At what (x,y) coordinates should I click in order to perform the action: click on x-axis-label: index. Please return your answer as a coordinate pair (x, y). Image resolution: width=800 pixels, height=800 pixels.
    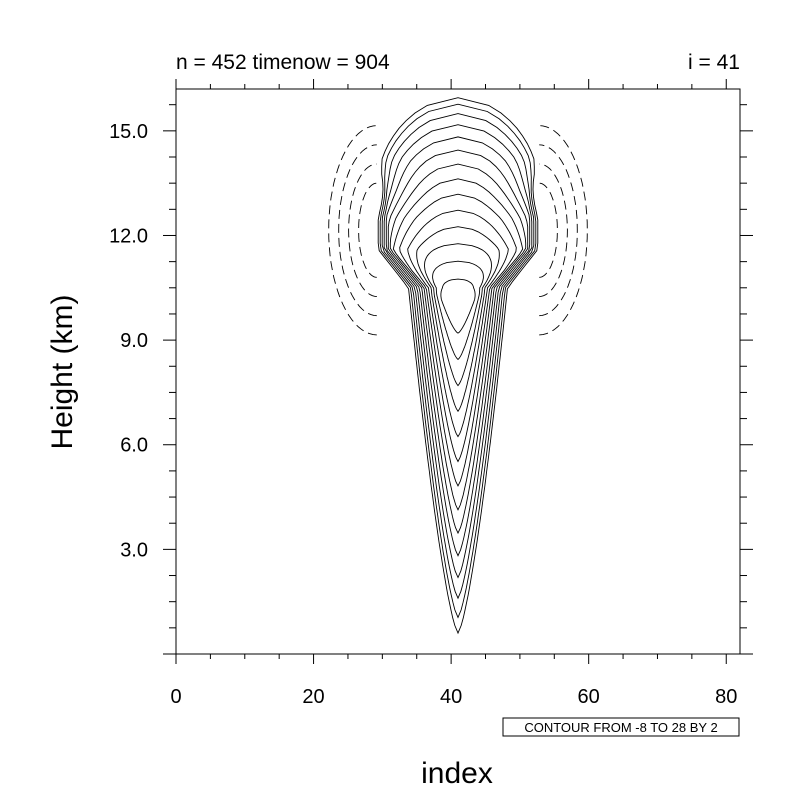
    Looking at the image, I should click on (457, 773).